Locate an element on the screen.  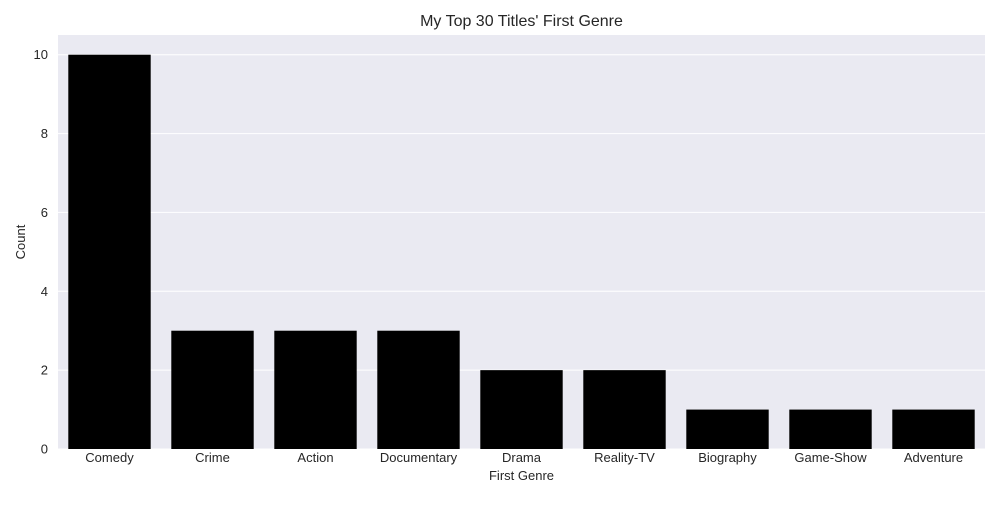
y-tick-label: 6 is located at coordinates (44, 212).